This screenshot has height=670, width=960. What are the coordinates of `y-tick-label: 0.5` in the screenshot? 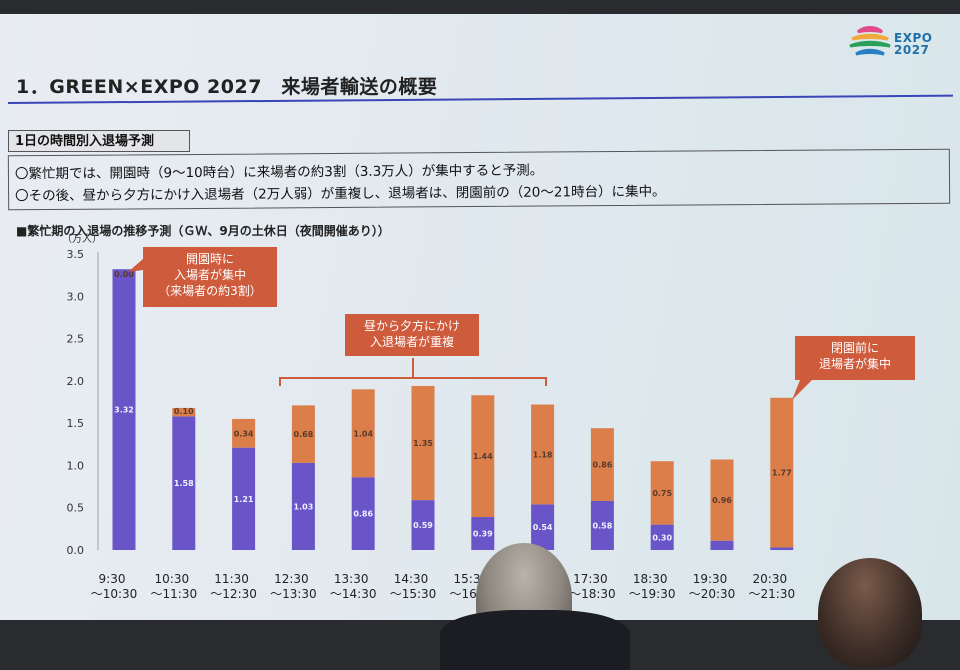 It's located at (76, 508).